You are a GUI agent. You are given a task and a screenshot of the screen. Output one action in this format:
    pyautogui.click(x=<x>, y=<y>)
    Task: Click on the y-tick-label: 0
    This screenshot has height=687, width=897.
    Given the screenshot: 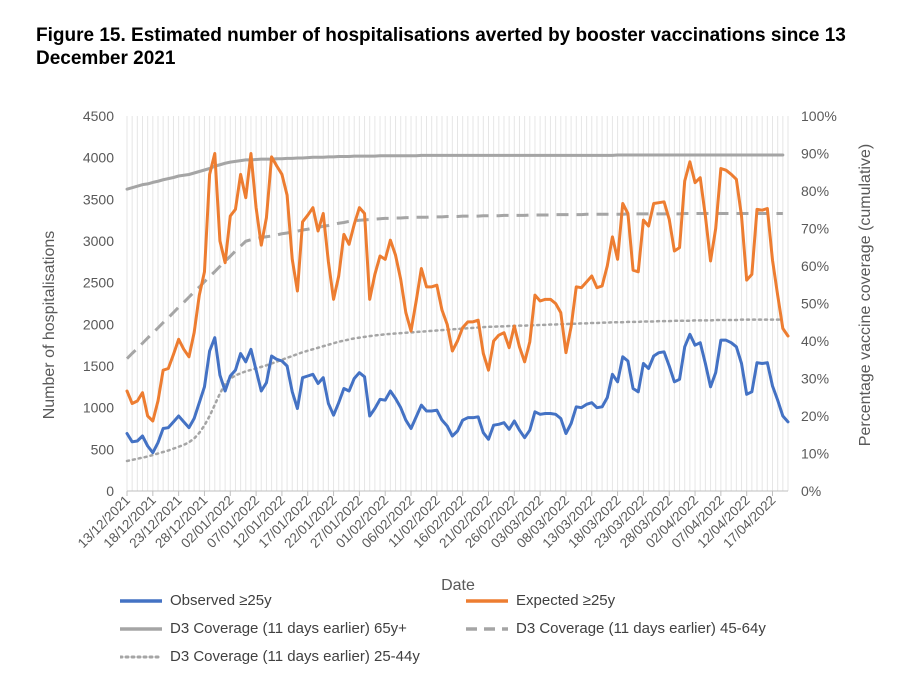 What is the action you would take?
    pyautogui.click(x=110, y=491)
    